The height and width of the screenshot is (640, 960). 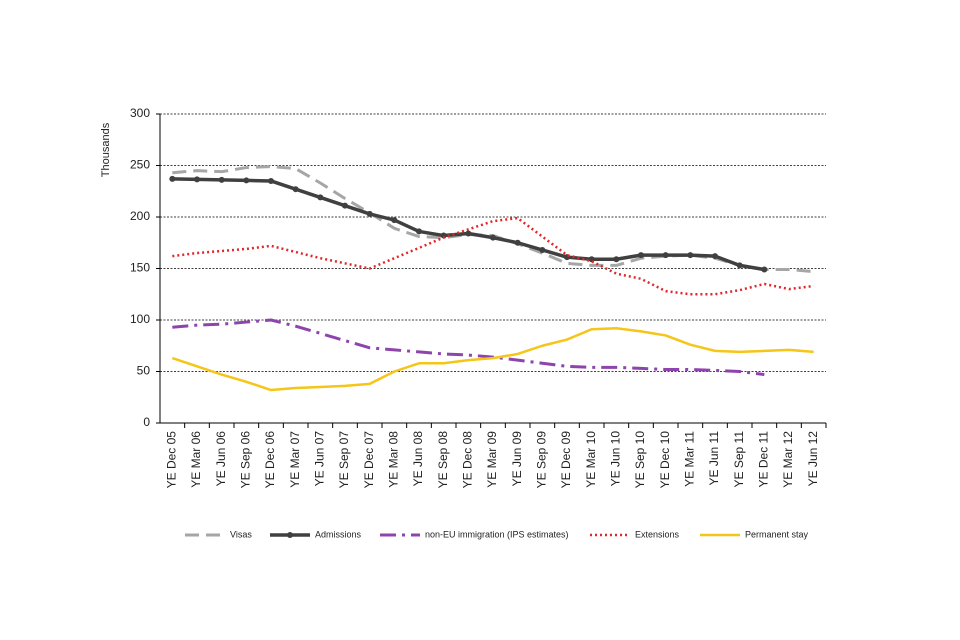 I want to click on x-tick-label: YE Dec 11, so click(x=764, y=459).